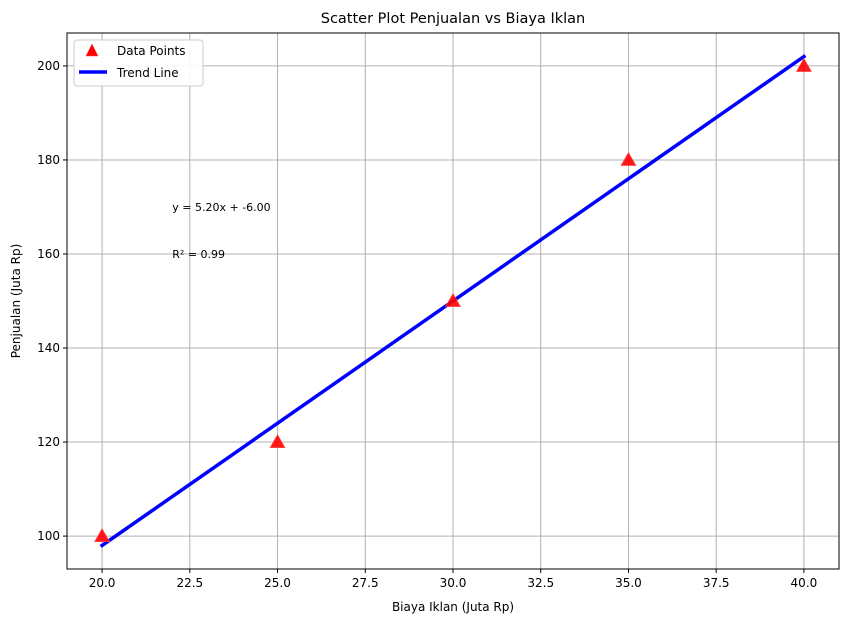  I want to click on legend-triangle-marker, so click(92, 50).